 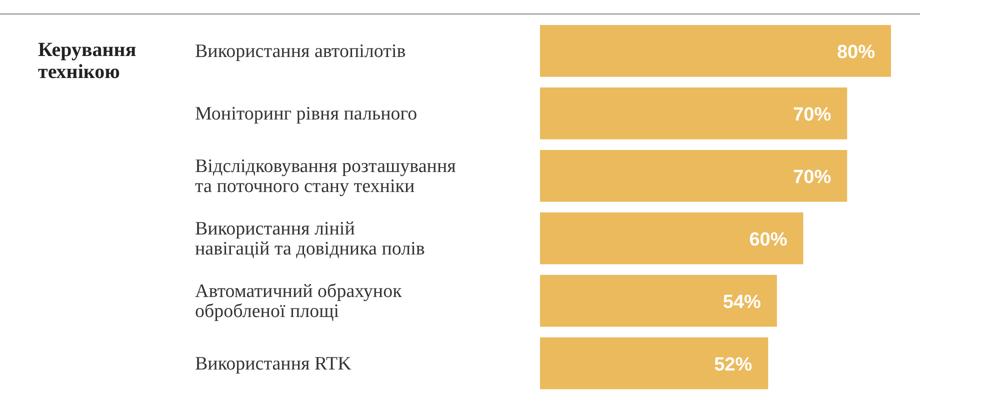 What do you see at coordinates (300, 51) in the screenshot?
I see `y-tick-label: Використання автопілотів` at bounding box center [300, 51].